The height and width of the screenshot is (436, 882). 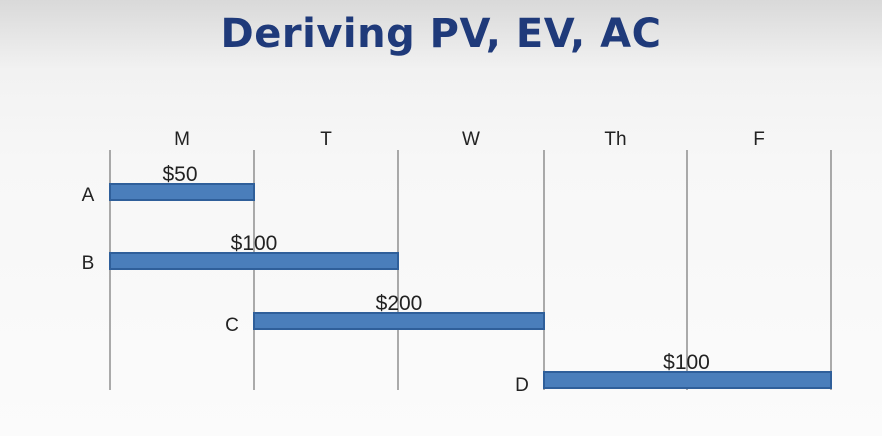 What do you see at coordinates (88, 263) in the screenshot?
I see `task-label: B` at bounding box center [88, 263].